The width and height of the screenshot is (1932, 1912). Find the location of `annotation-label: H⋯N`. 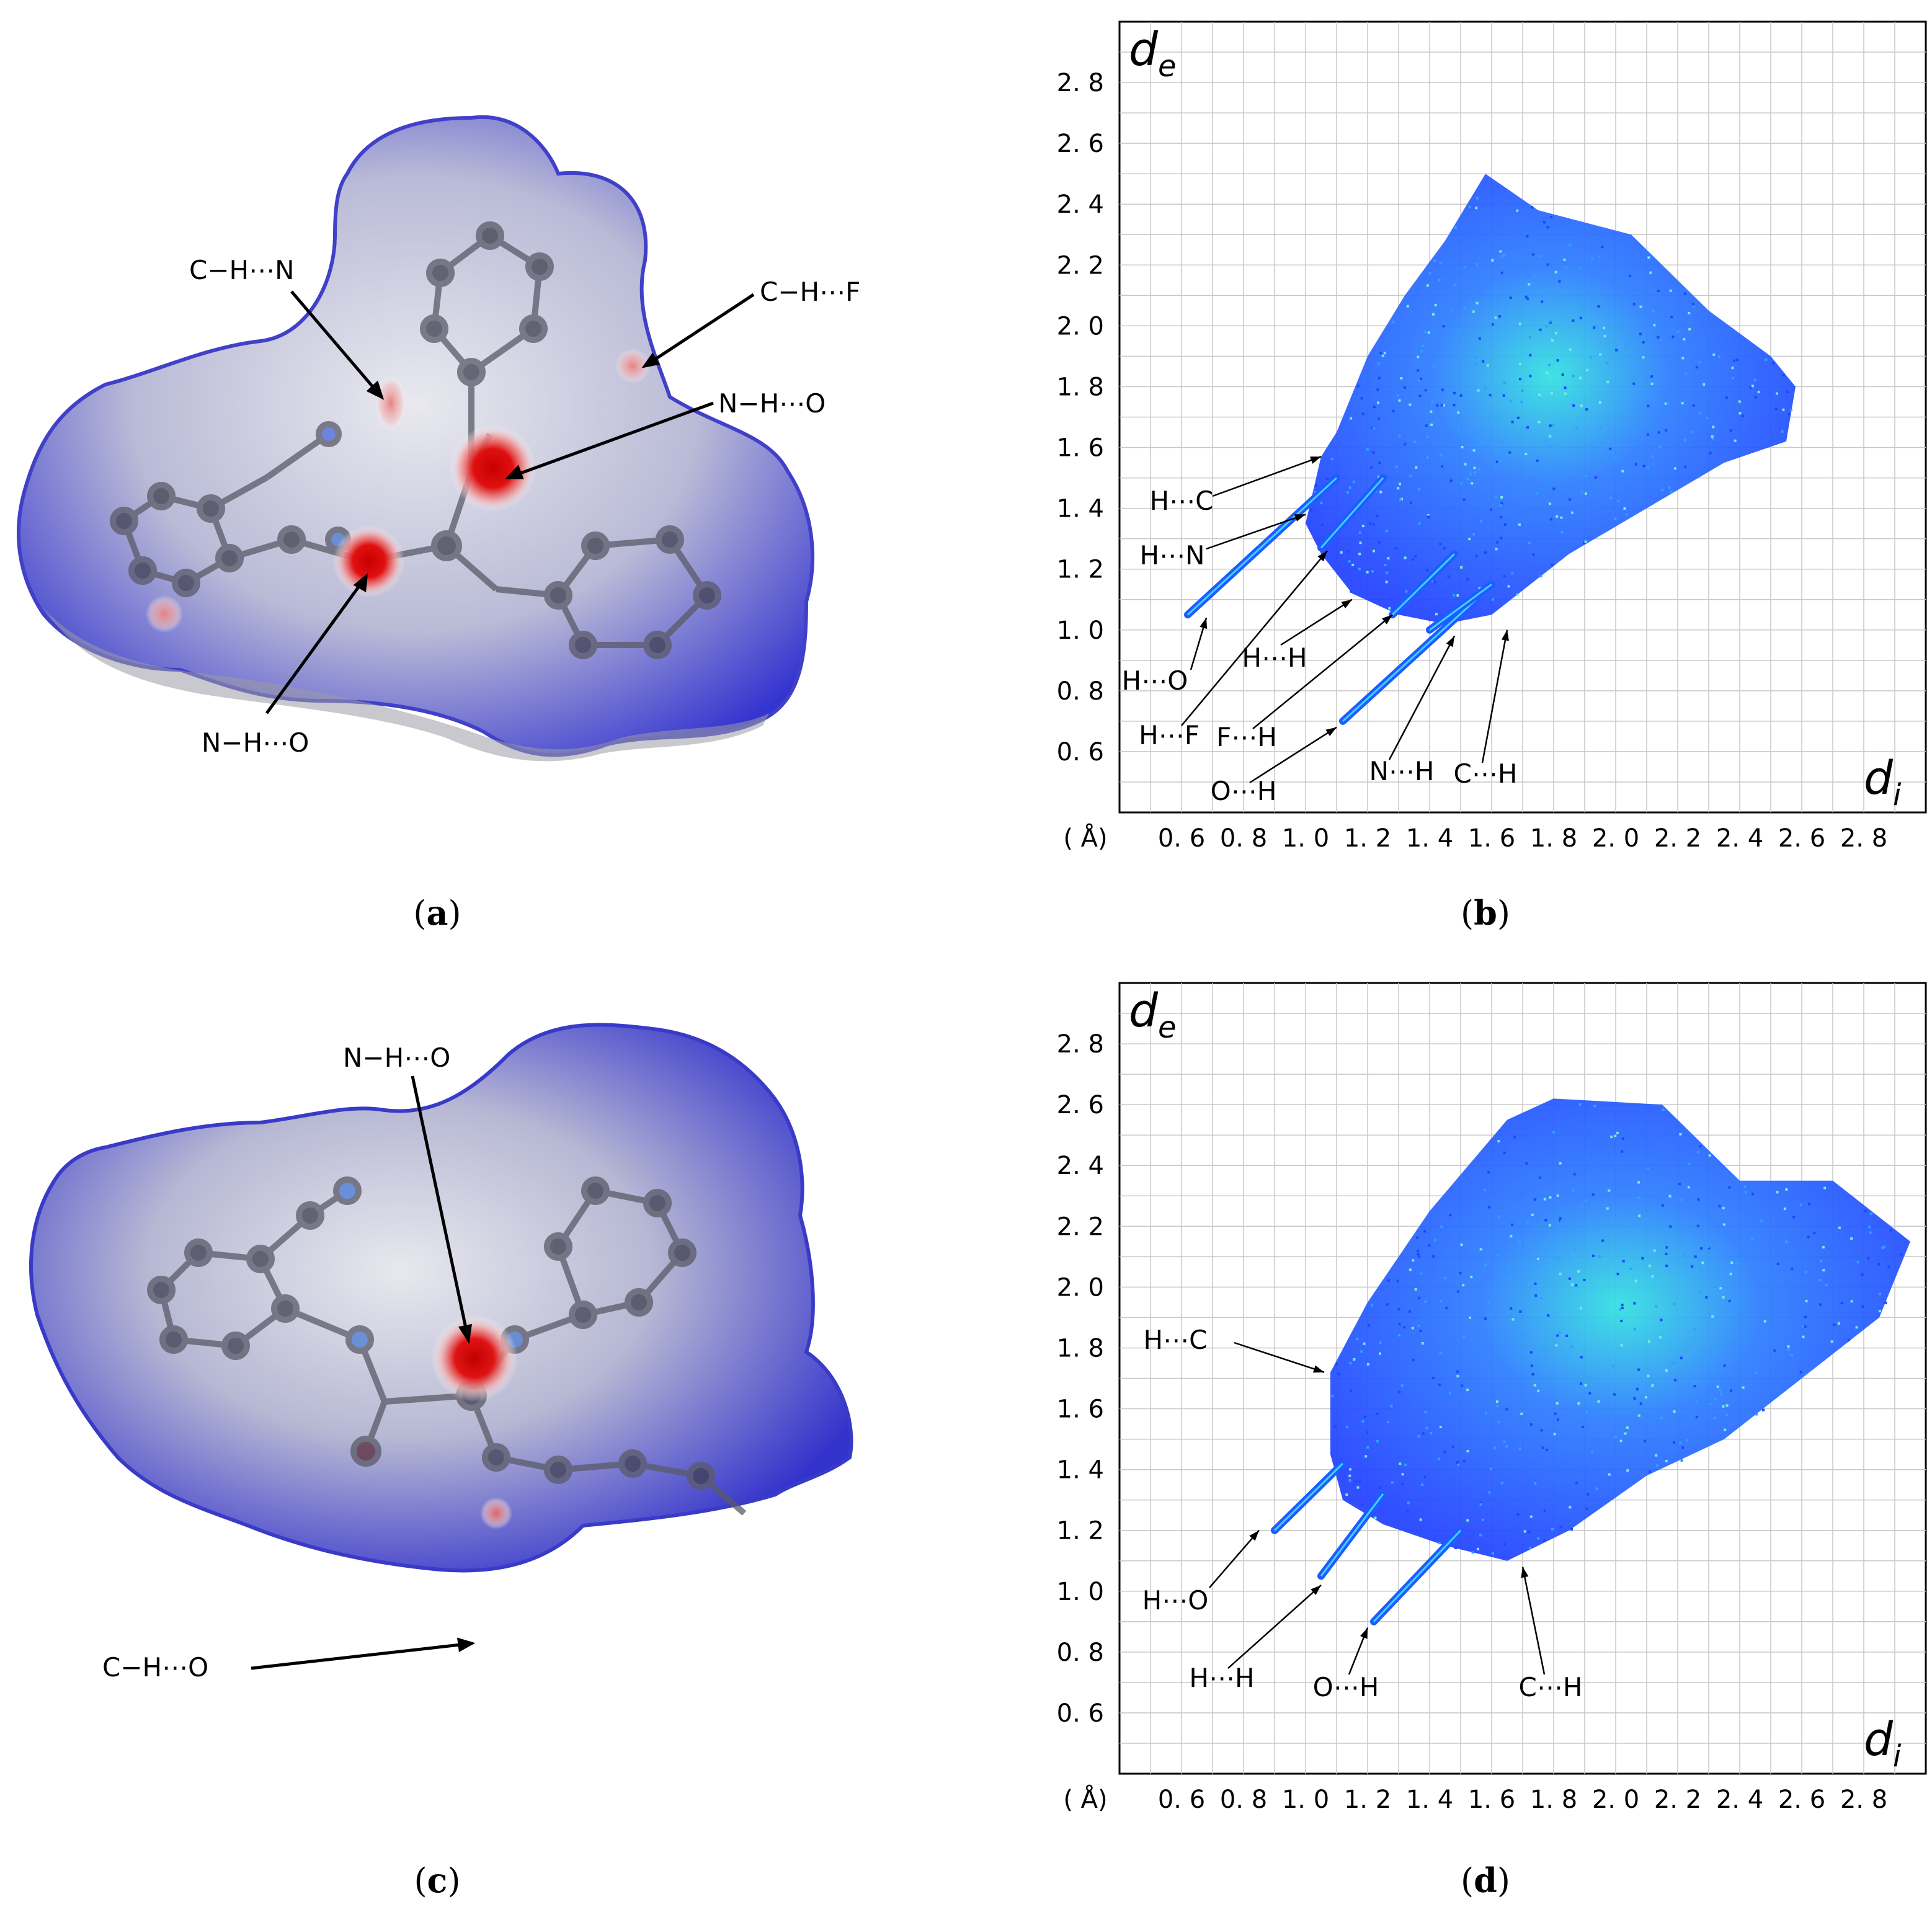

annotation-label: H⋯N is located at coordinates (1173, 555).